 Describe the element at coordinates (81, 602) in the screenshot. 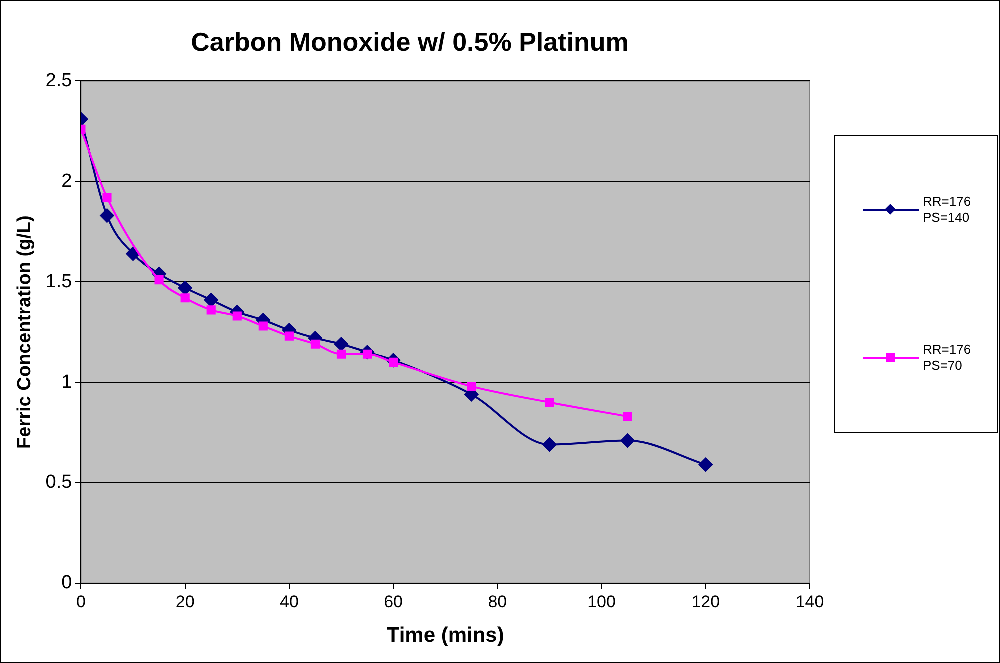

I see `x-tick-label: 0` at that location.